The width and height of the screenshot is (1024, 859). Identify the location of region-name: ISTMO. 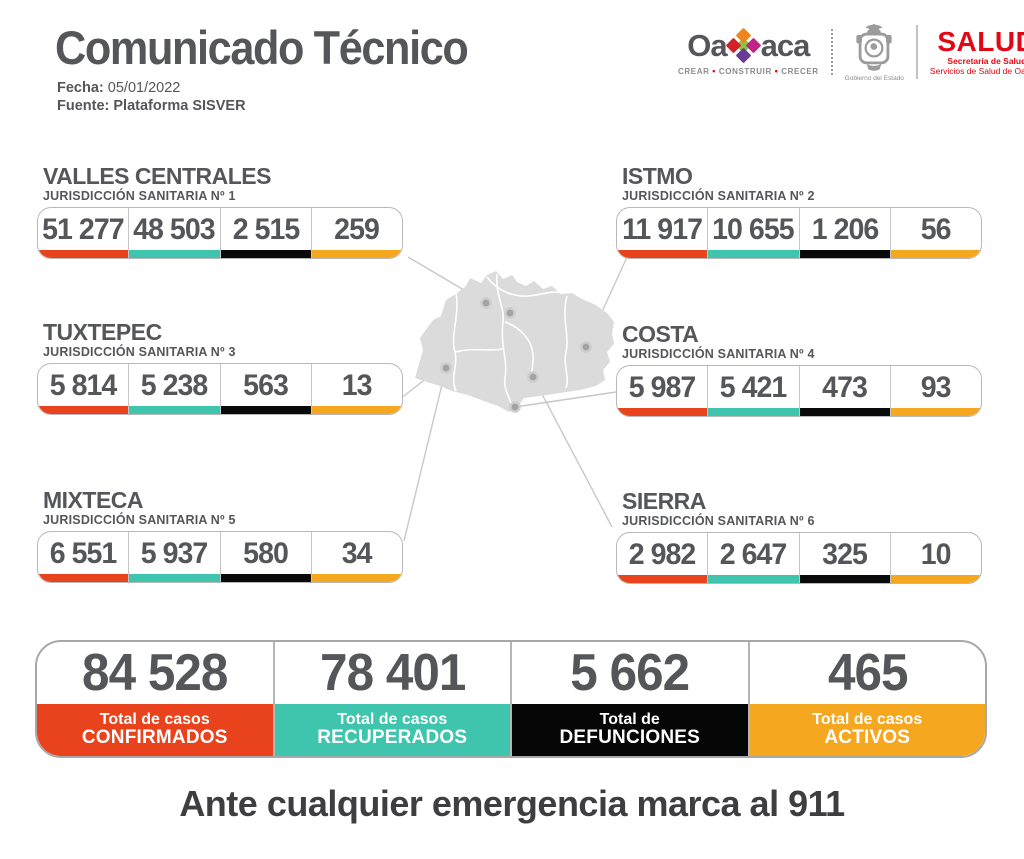
(657, 176).